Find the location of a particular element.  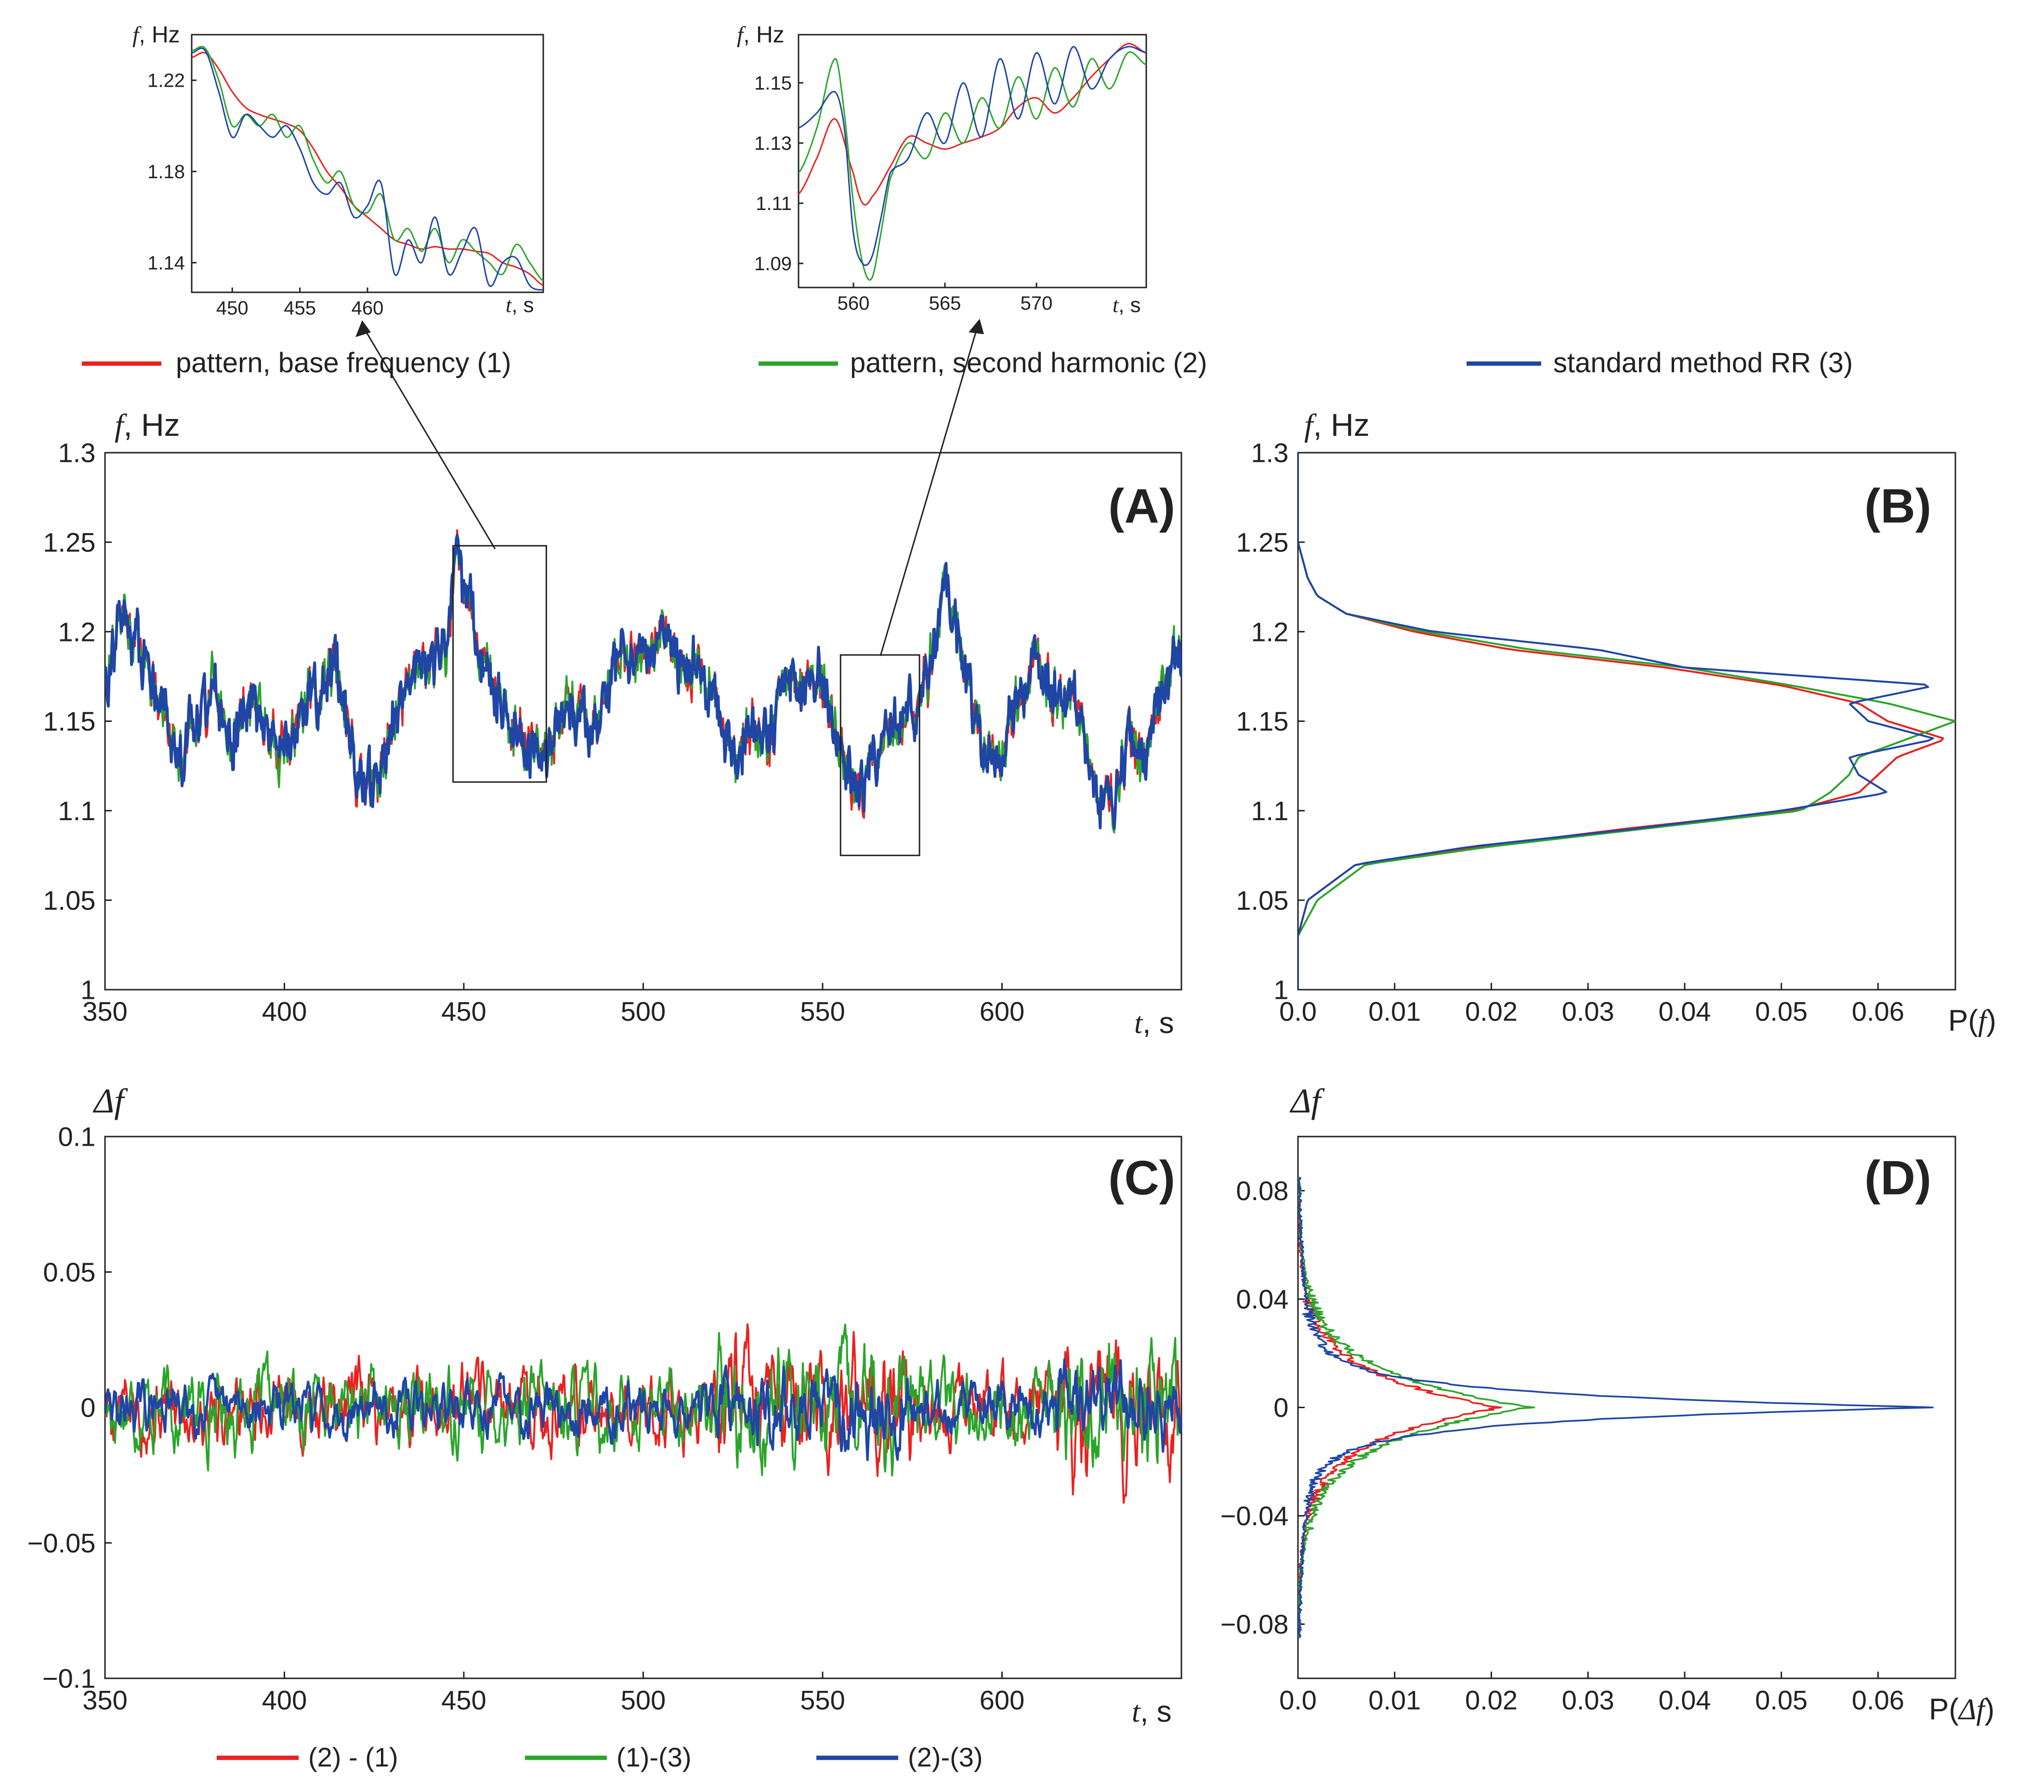

panel-c-ytick-label: 0 is located at coordinates (87, 1407).